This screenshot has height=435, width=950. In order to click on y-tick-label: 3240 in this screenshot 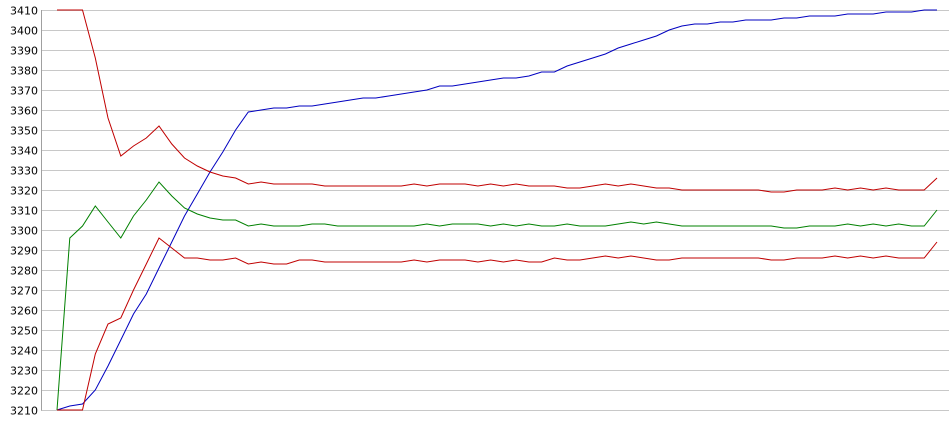, I will do `click(24, 351)`.